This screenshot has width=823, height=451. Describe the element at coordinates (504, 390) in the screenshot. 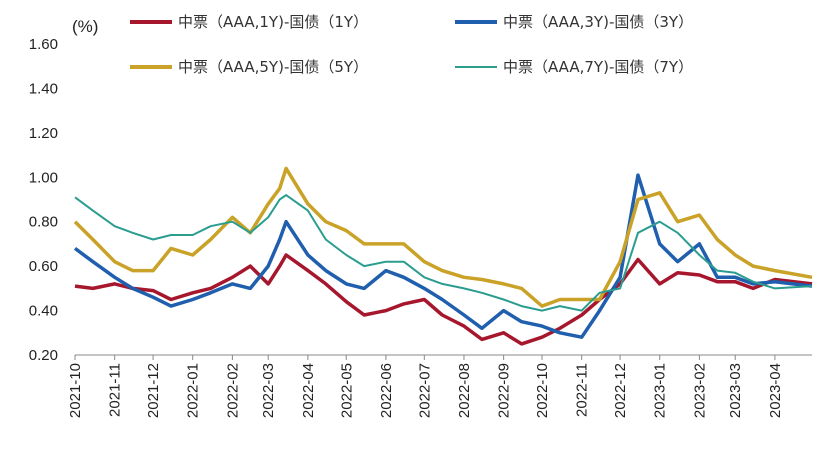

I see `x-tick-label: 2022-09` at that location.